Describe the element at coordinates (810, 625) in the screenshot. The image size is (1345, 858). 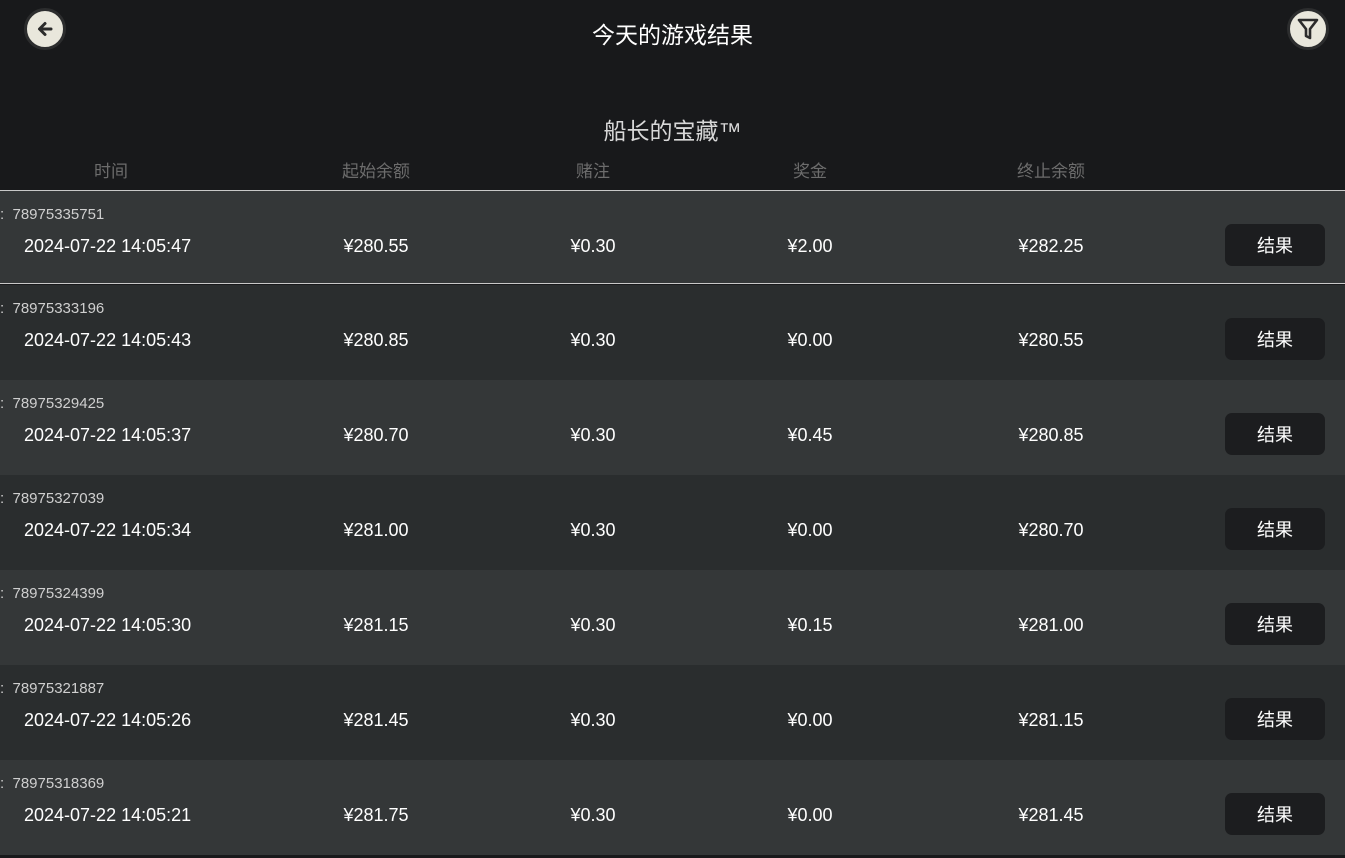
I see `win-cell: ¥0.15` at that location.